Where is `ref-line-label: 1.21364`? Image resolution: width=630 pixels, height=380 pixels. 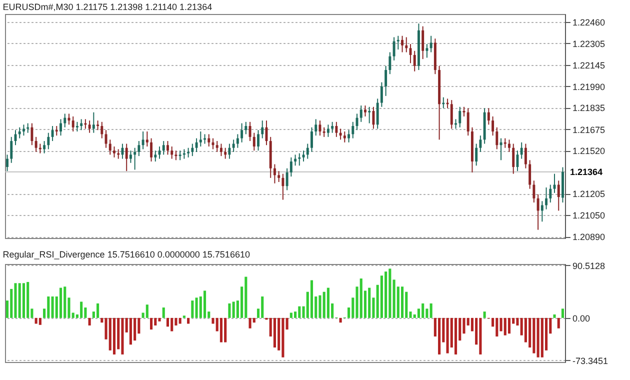 ref-line-label: 1.21364 is located at coordinates (586, 171).